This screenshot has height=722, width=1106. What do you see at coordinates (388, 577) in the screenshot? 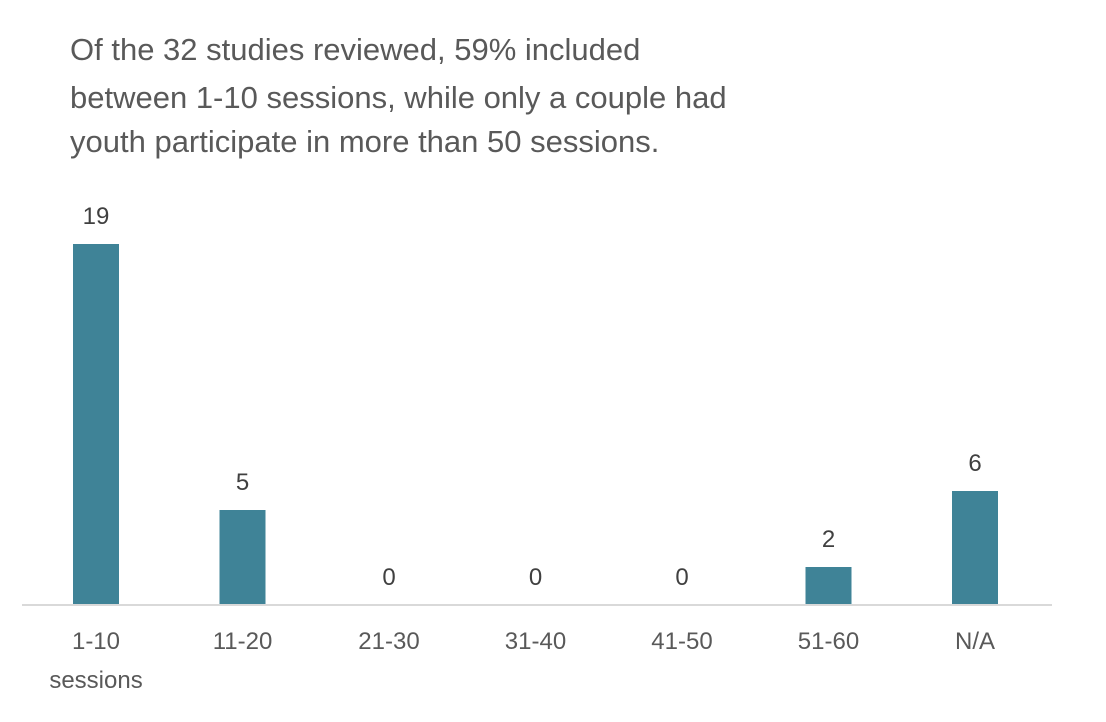
I see `data-label-2: 0` at bounding box center [388, 577].